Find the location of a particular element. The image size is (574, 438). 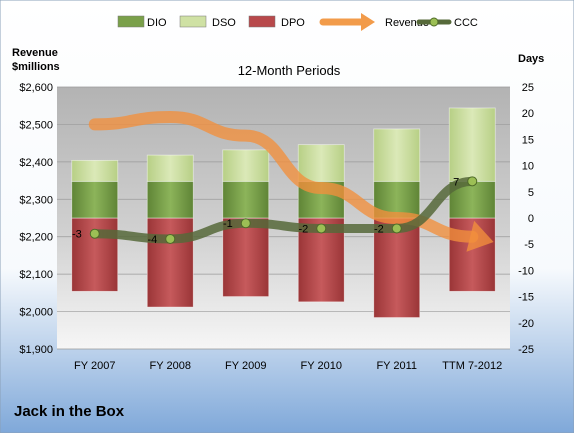

x-tick-label: TTM 7-2012 is located at coordinates (472, 366).